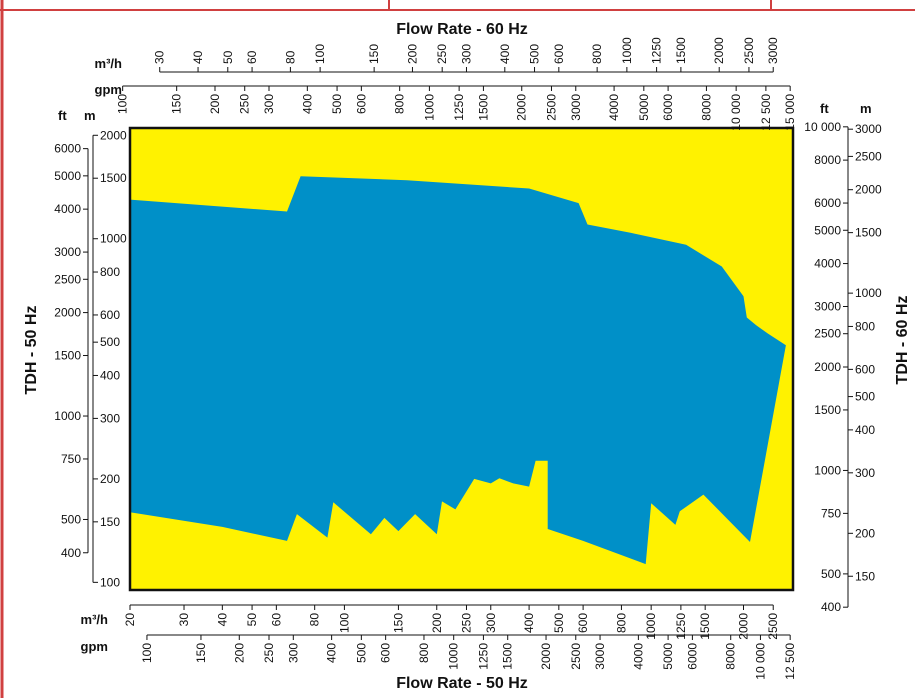 The image size is (915, 698). Describe the element at coordinates (865, 533) in the screenshot. I see `right-m-tick-label: 200` at that location.